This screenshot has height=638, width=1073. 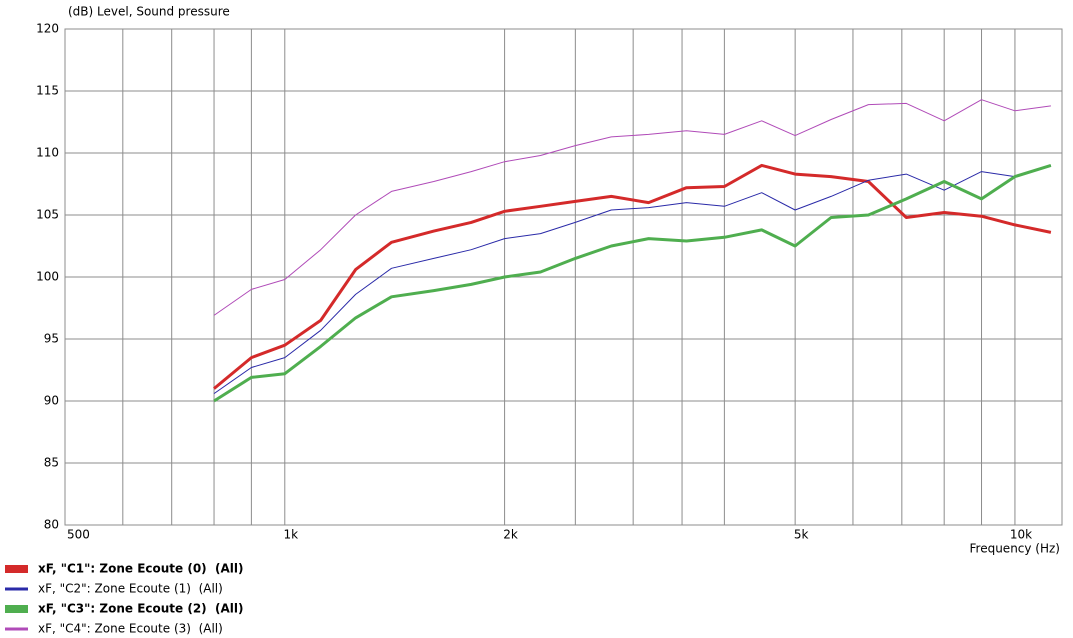 I want to click on x-tick-label: 5k, so click(x=801, y=535).